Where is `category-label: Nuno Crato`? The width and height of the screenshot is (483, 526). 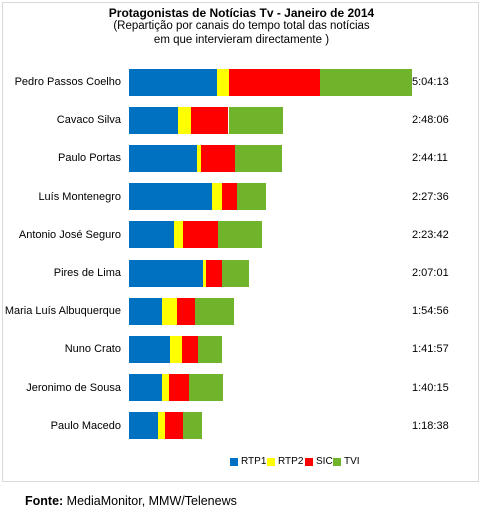 category-label: Nuno Crato is located at coordinates (92, 349).